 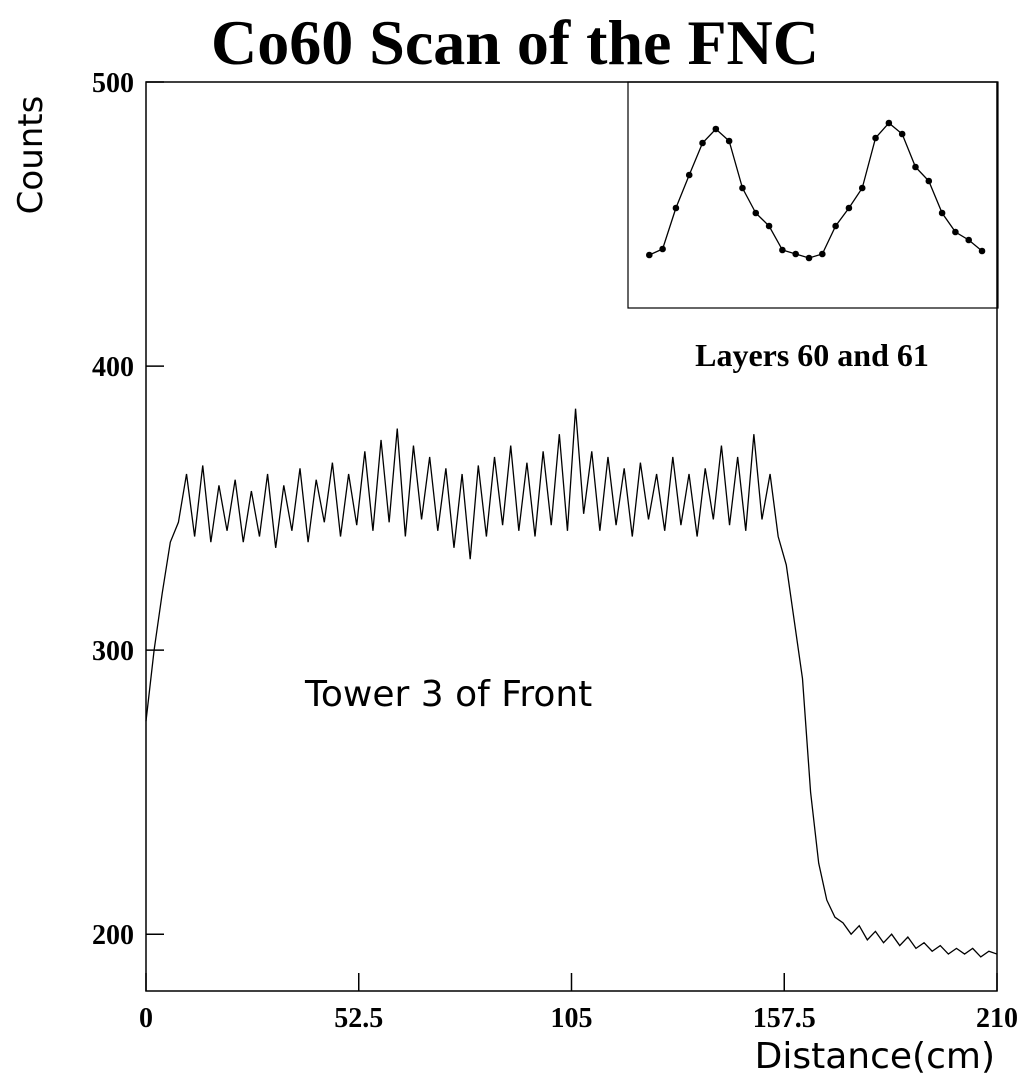 I want to click on y-tick-label: 200, so click(x=113, y=935).